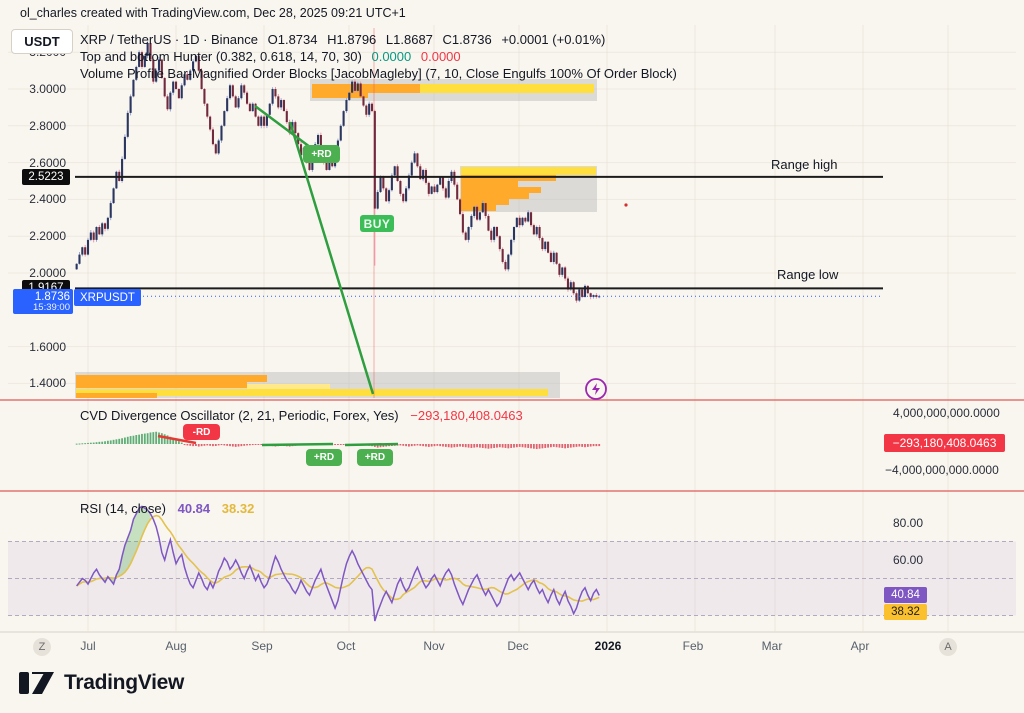  What do you see at coordinates (101, 683) in the screenshot?
I see `tradingview-logo: TradingView` at bounding box center [101, 683].